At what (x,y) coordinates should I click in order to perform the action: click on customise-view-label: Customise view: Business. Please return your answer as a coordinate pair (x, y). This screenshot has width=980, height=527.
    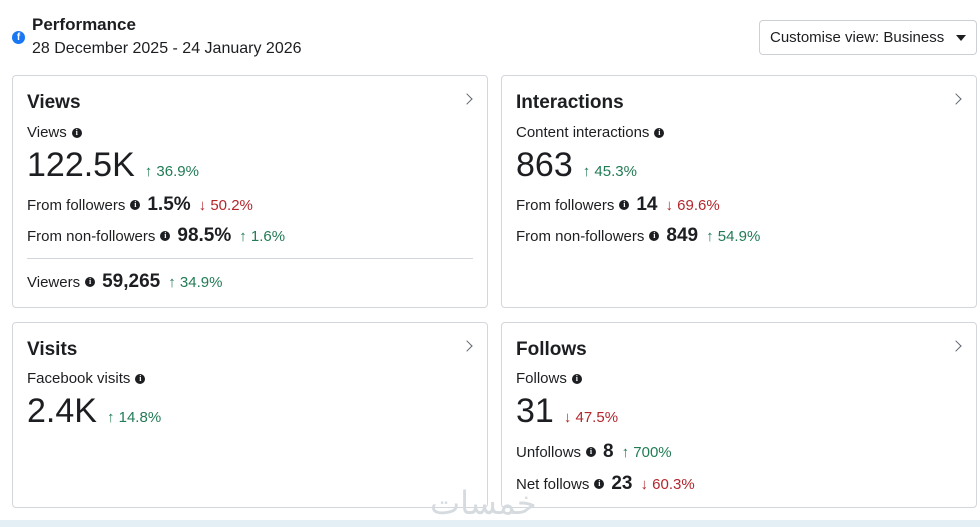
    Looking at the image, I should click on (857, 37).